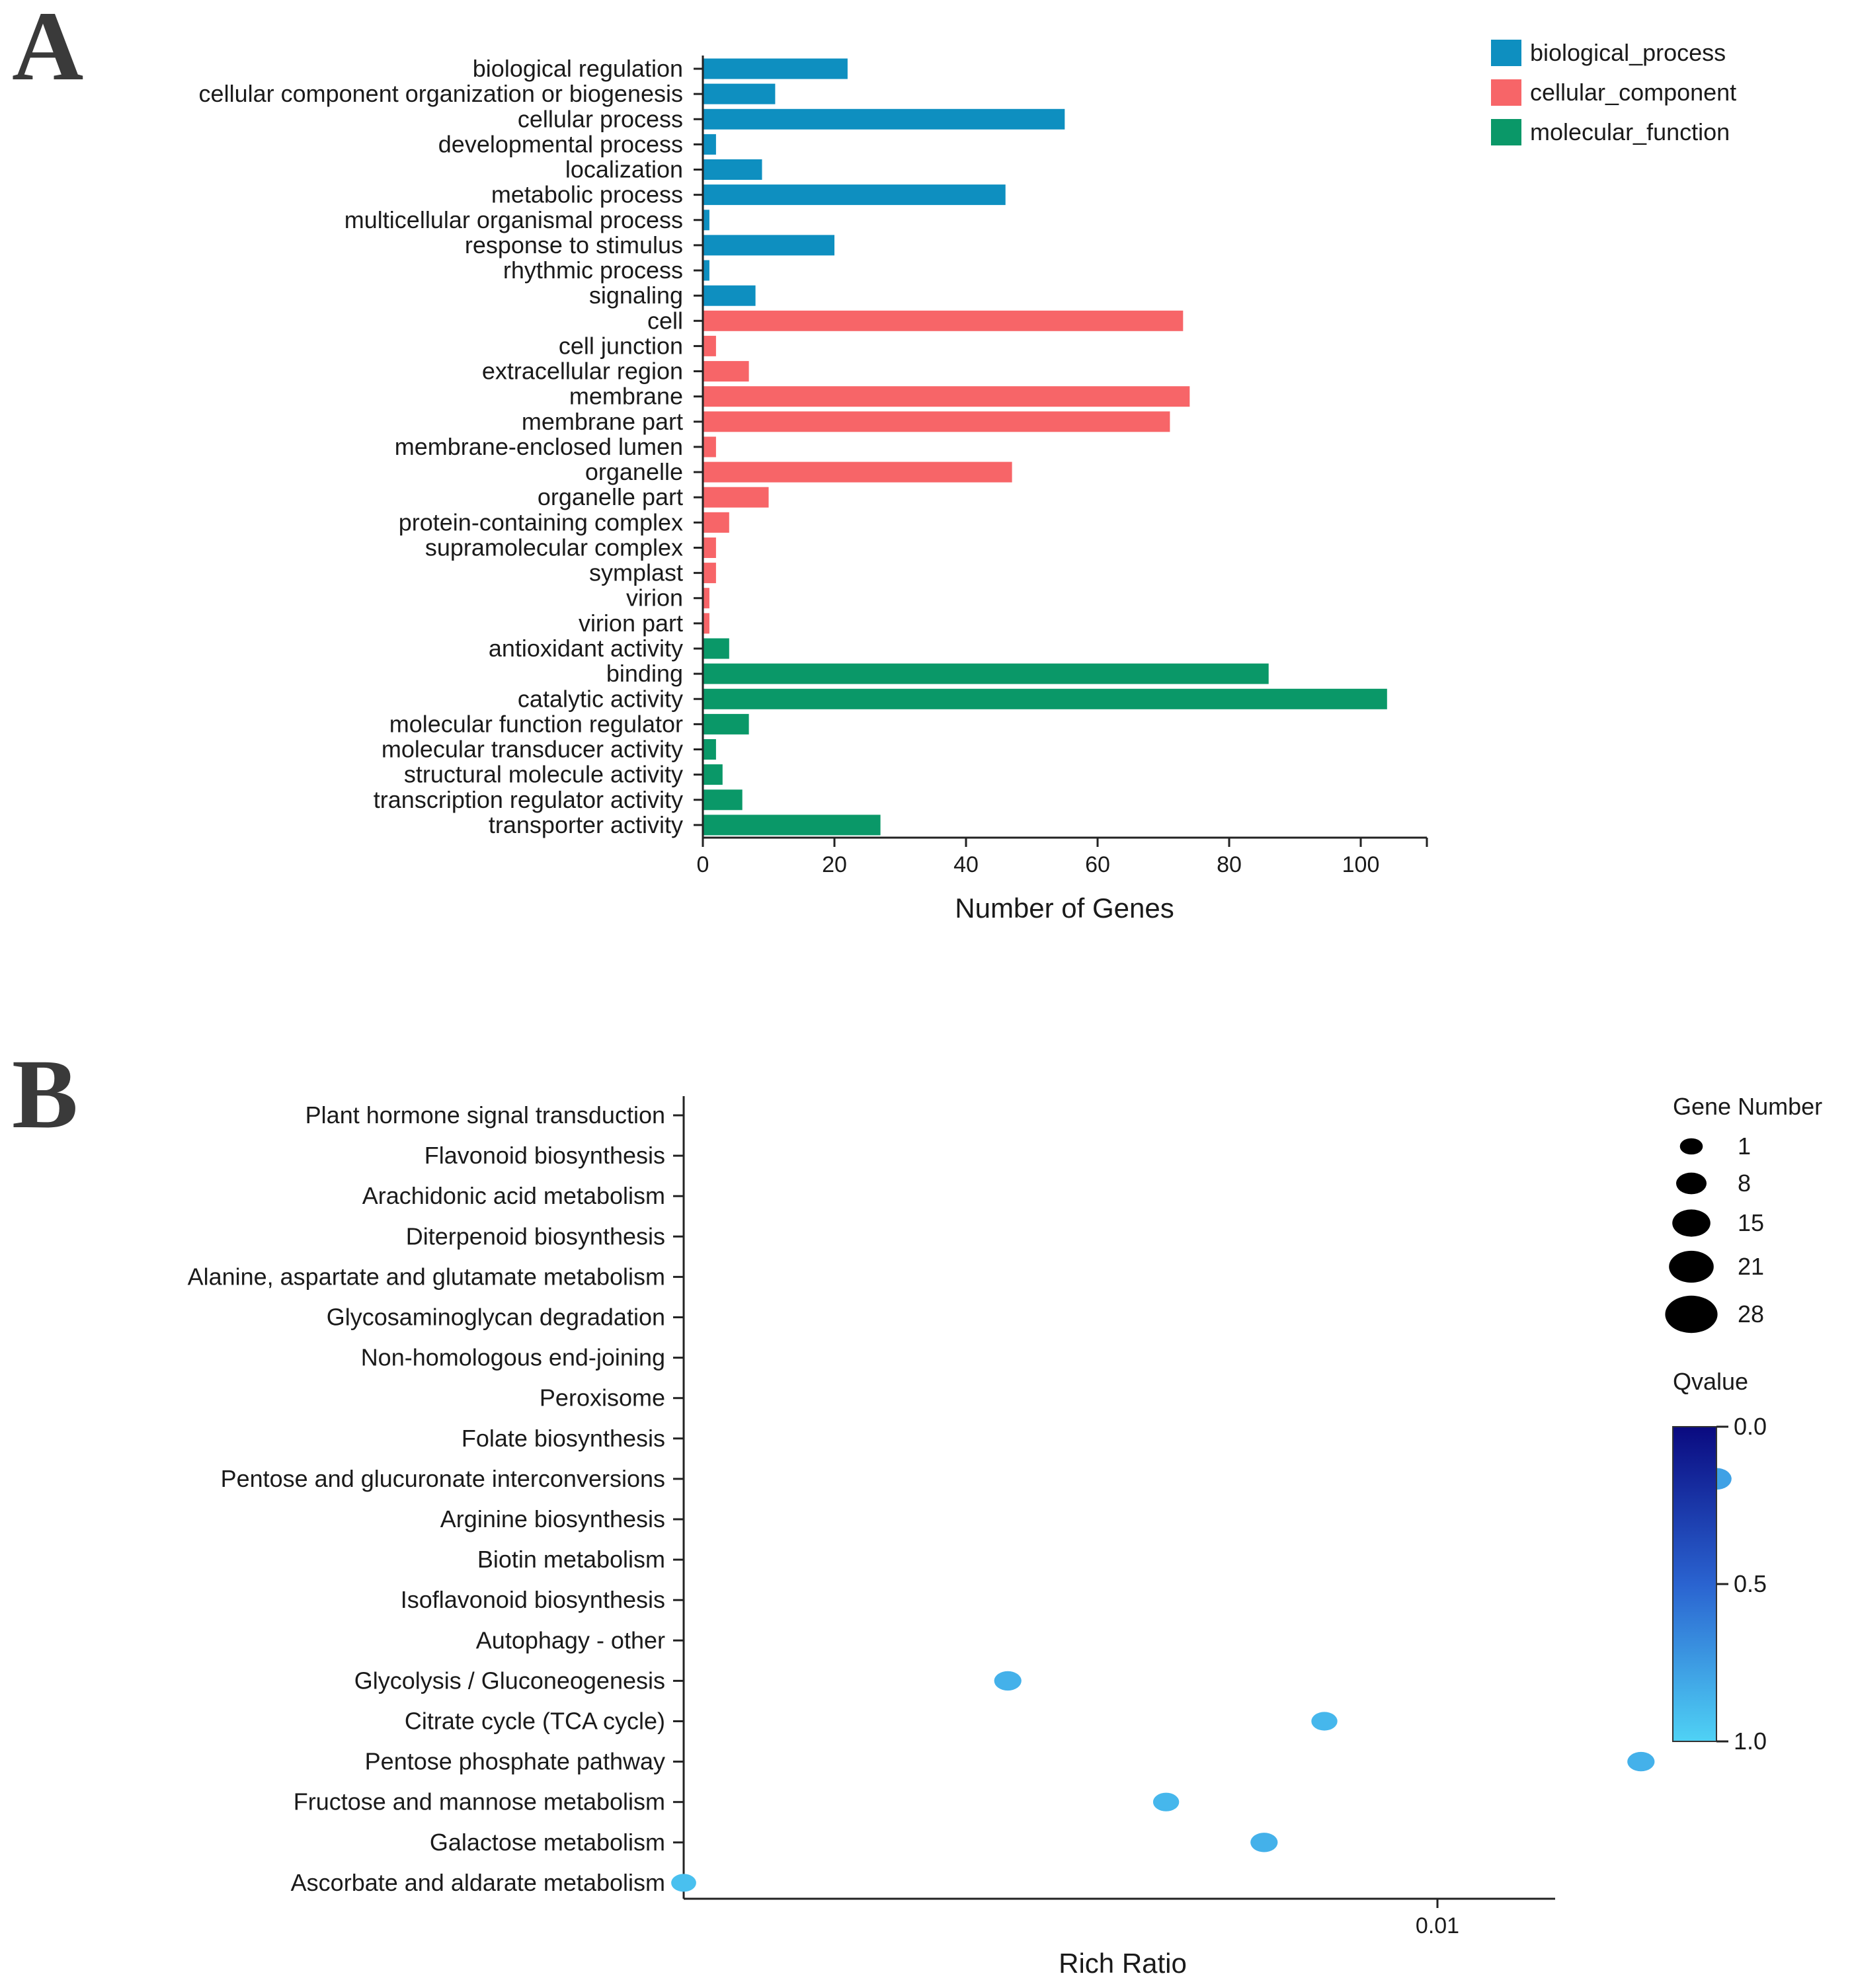 Image resolution: width=1854 pixels, height=1988 pixels. I want to click on bar-molecular-function-regulator, so click(726, 724).